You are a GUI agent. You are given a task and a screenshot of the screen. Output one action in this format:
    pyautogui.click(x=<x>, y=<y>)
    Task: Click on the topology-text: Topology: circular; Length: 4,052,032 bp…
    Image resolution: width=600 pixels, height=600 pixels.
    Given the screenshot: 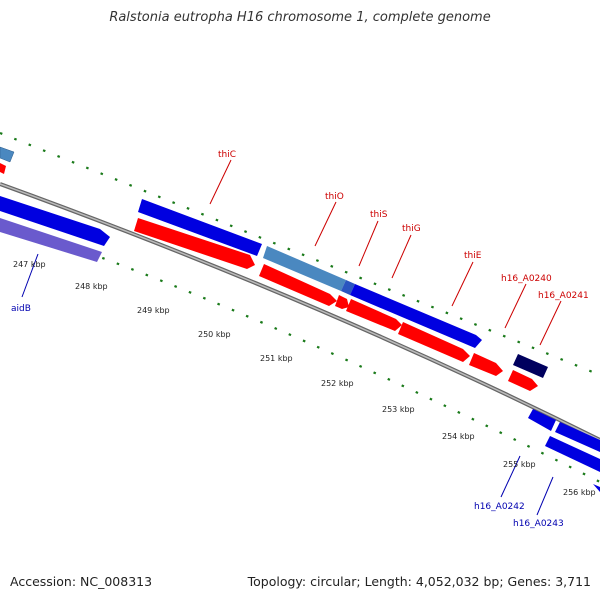 What is the action you would take?
    pyautogui.click(x=419, y=581)
    